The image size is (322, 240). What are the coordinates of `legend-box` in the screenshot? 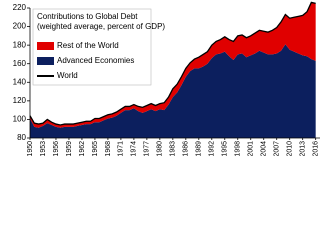 It's located at (92, 47).